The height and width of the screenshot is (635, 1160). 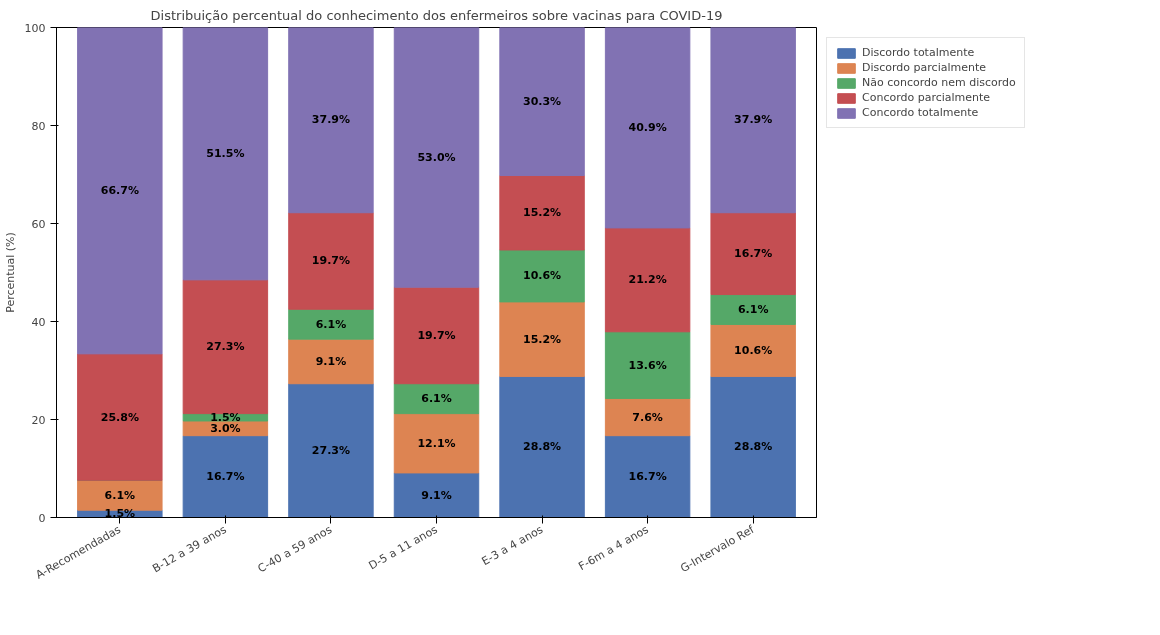 I want to click on y-tick-label: 60, so click(x=38, y=224).